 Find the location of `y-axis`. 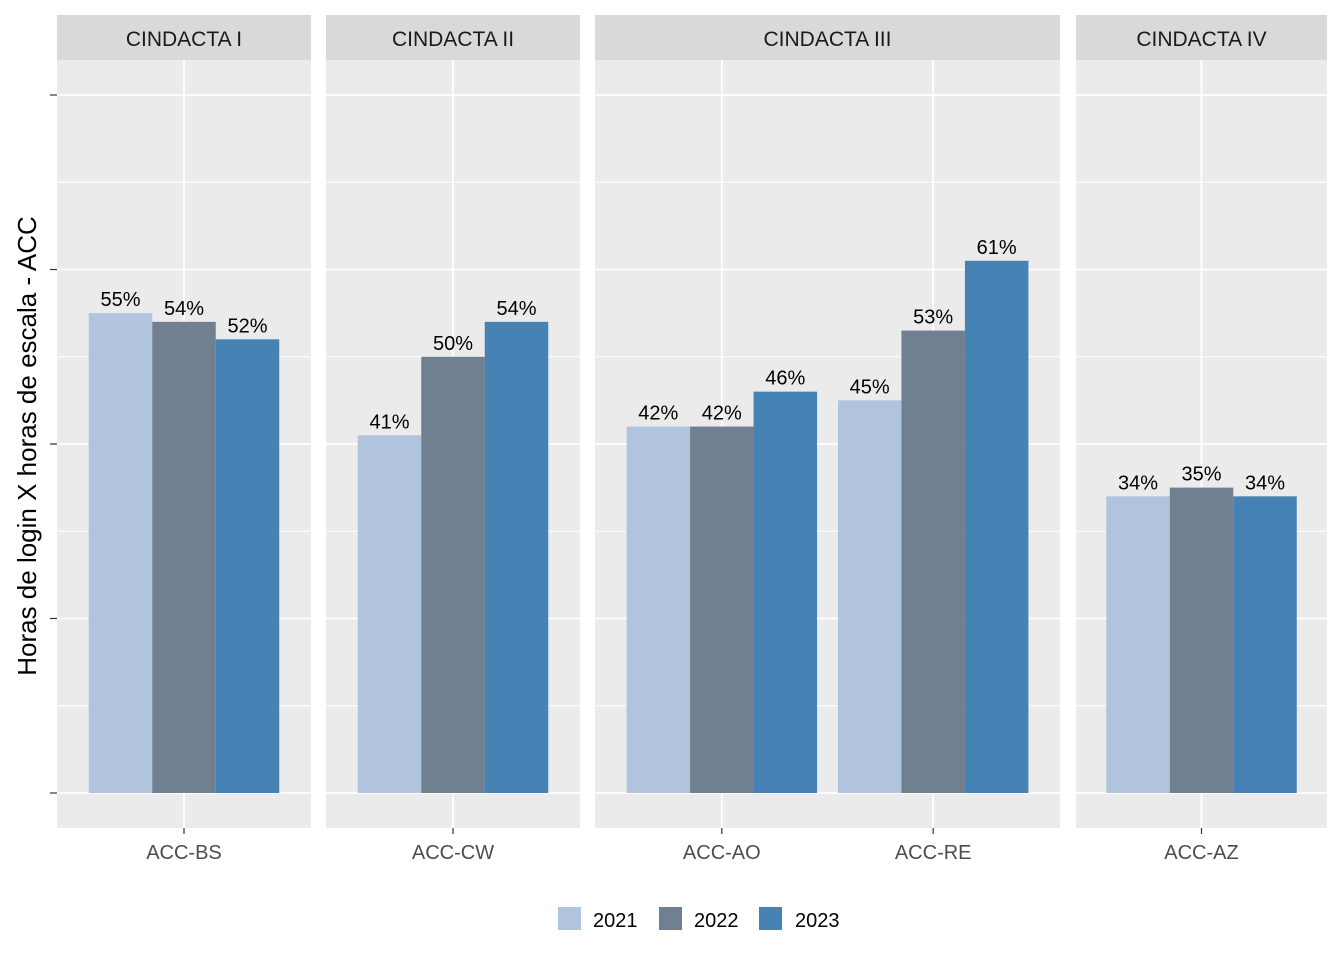

y-axis is located at coordinates (53, 444).